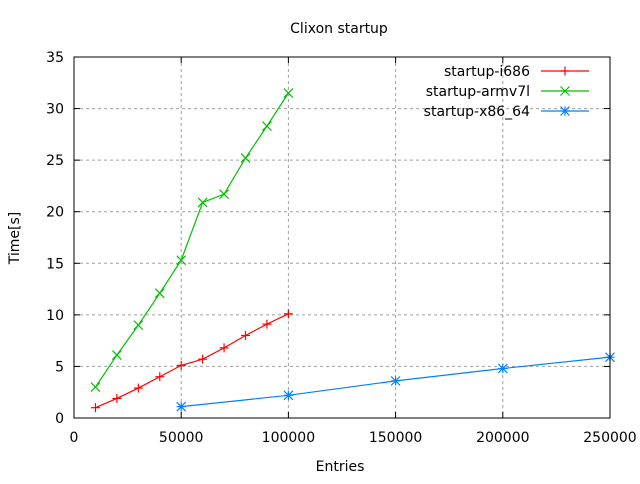 The height and width of the screenshot is (484, 640). I want to click on x-tick-label: 250000, so click(609, 438).